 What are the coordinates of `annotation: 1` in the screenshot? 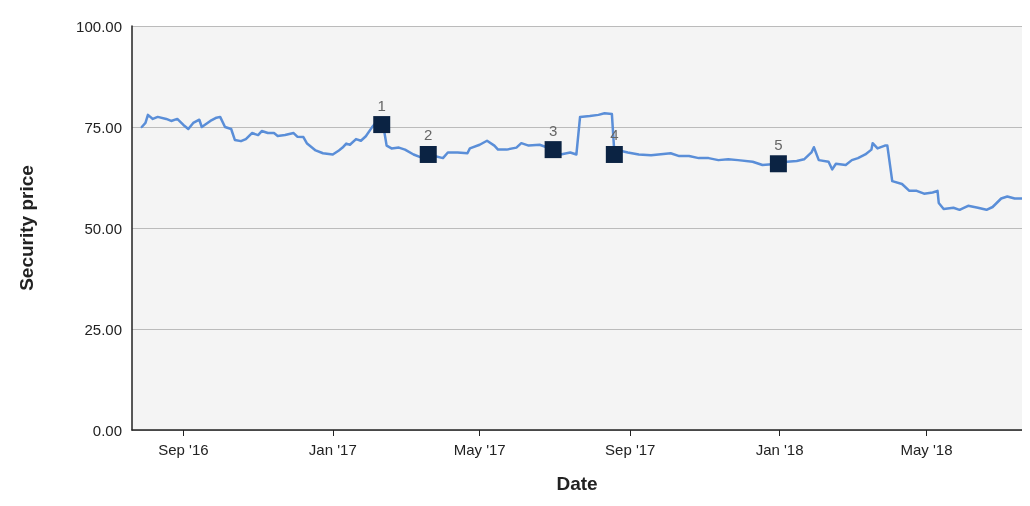 It's located at (381, 105).